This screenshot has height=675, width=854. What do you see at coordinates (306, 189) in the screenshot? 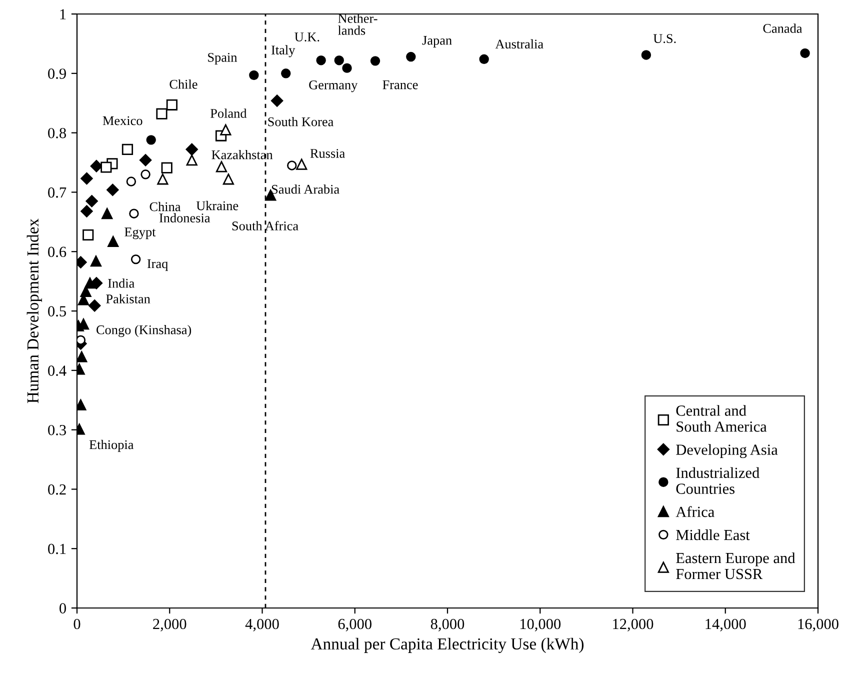
I see `annotation: Saudi Arabia` at bounding box center [306, 189].